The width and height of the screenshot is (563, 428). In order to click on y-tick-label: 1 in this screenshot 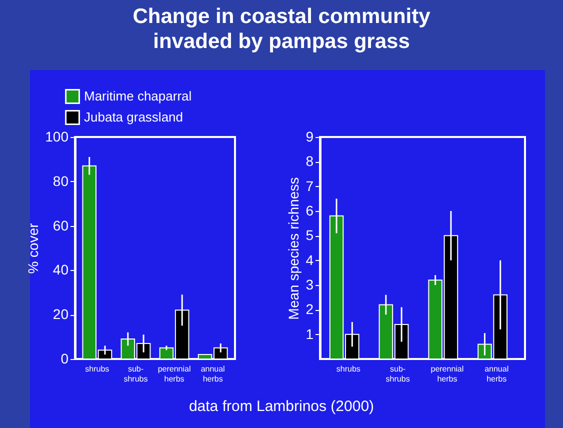, I will do `click(310, 334)`.